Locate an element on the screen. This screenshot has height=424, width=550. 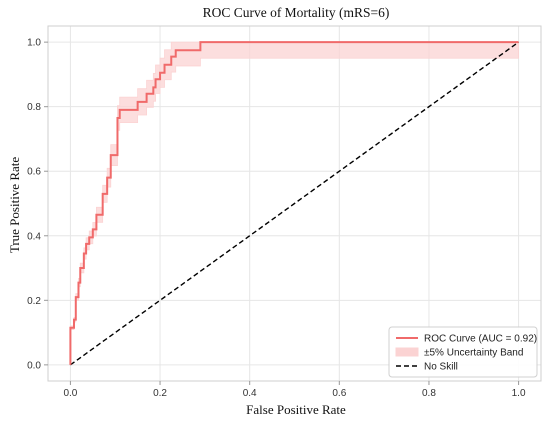
legend-box is located at coordinates (463, 352).